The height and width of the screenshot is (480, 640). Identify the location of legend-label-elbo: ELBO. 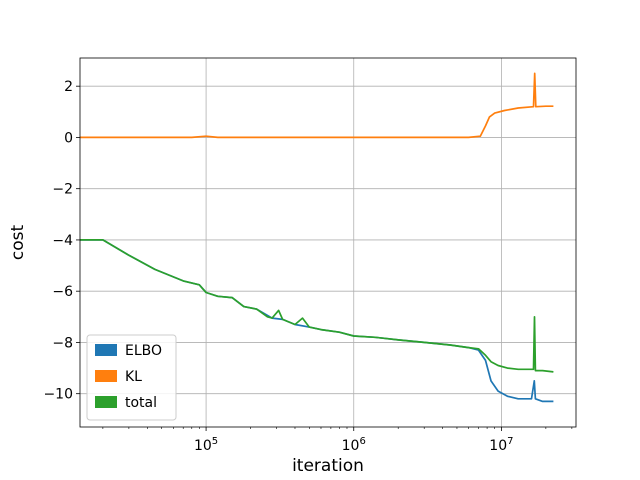
(143, 351).